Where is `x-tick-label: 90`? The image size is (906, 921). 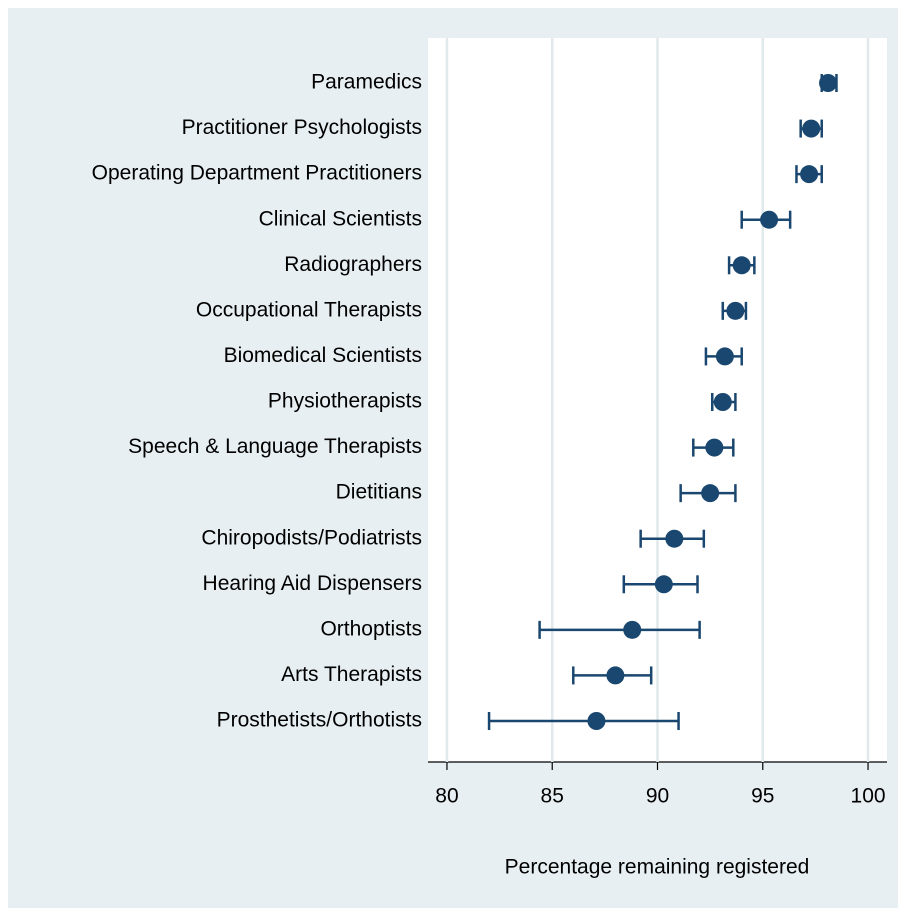 x-tick-label: 90 is located at coordinates (657, 796).